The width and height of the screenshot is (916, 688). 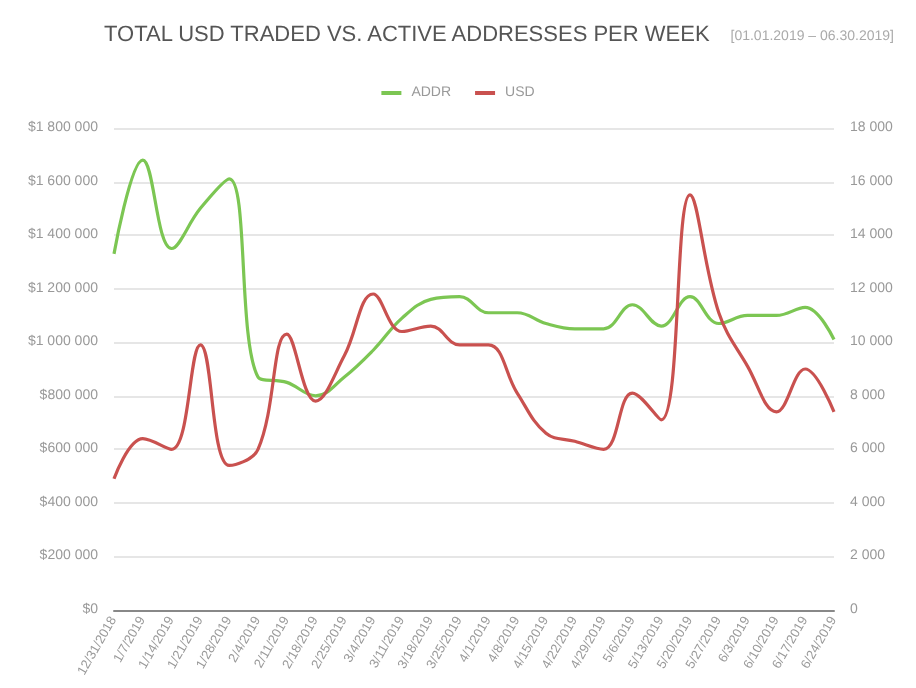 What do you see at coordinates (407, 35) in the screenshot?
I see `chart-title: TOTAL USD TRADED VS. ACTIVE ADDRESSES PER WEEK` at bounding box center [407, 35].